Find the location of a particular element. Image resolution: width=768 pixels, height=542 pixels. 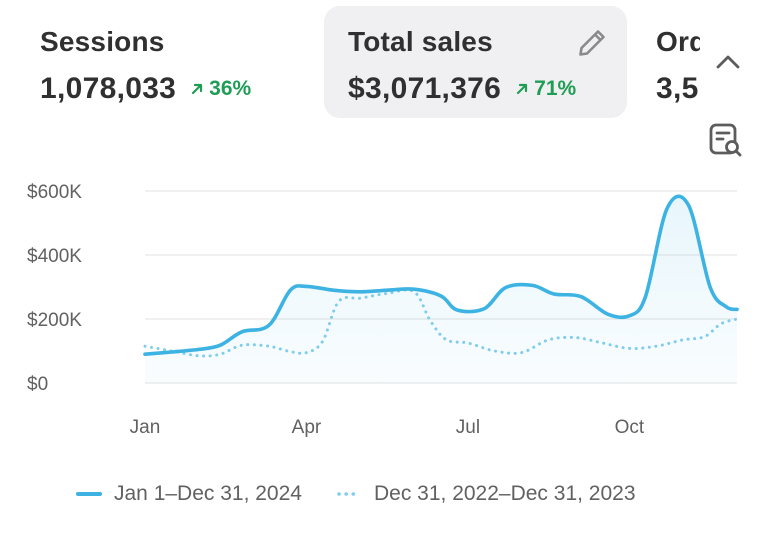

metric-total-sales: Total sales $3,071,376 71% is located at coordinates (475, 62).